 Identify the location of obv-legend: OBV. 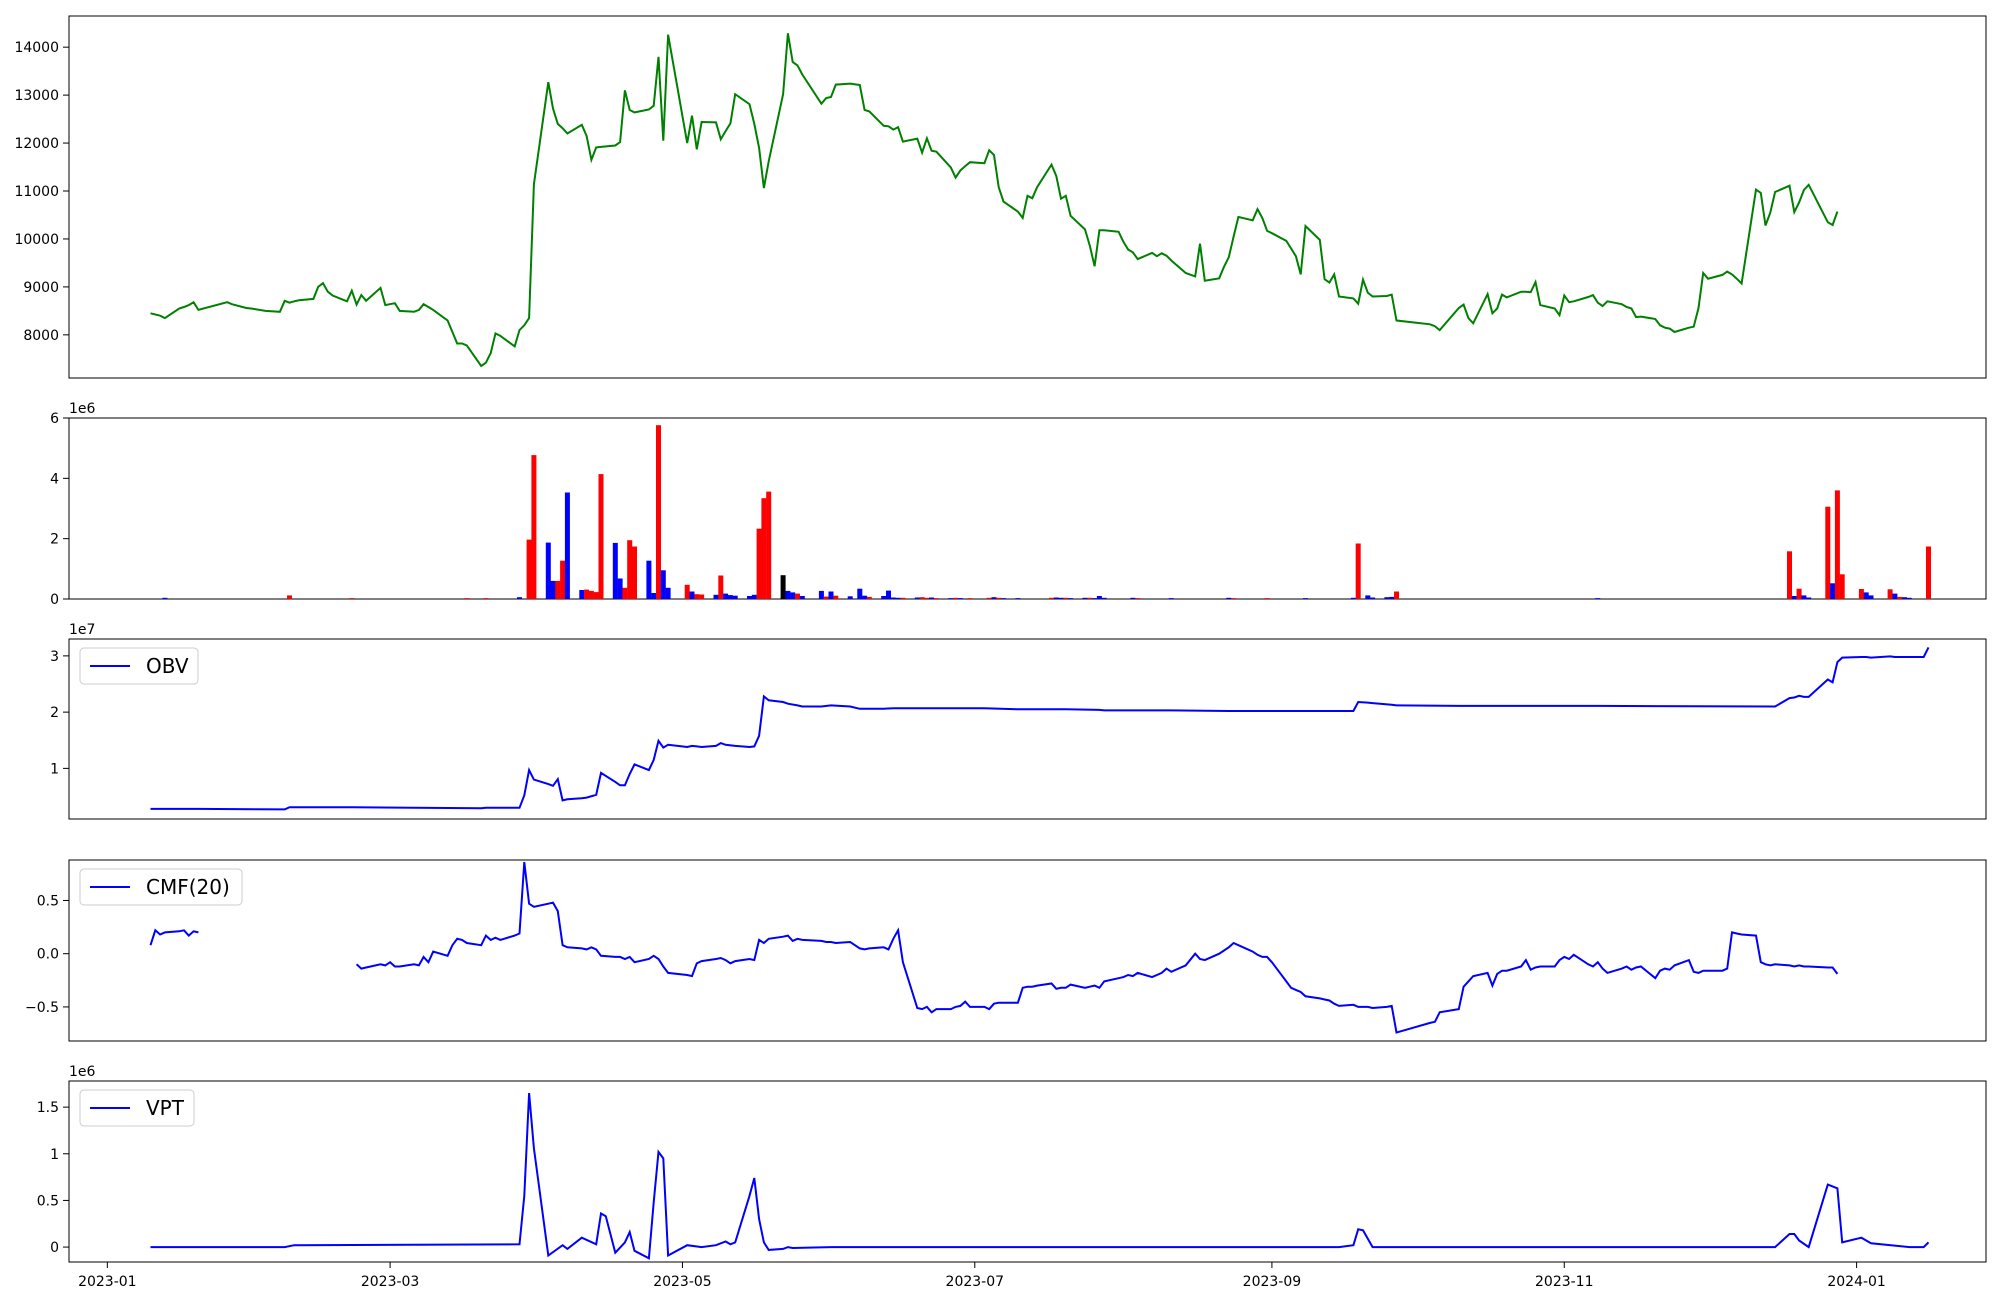
(139, 666).